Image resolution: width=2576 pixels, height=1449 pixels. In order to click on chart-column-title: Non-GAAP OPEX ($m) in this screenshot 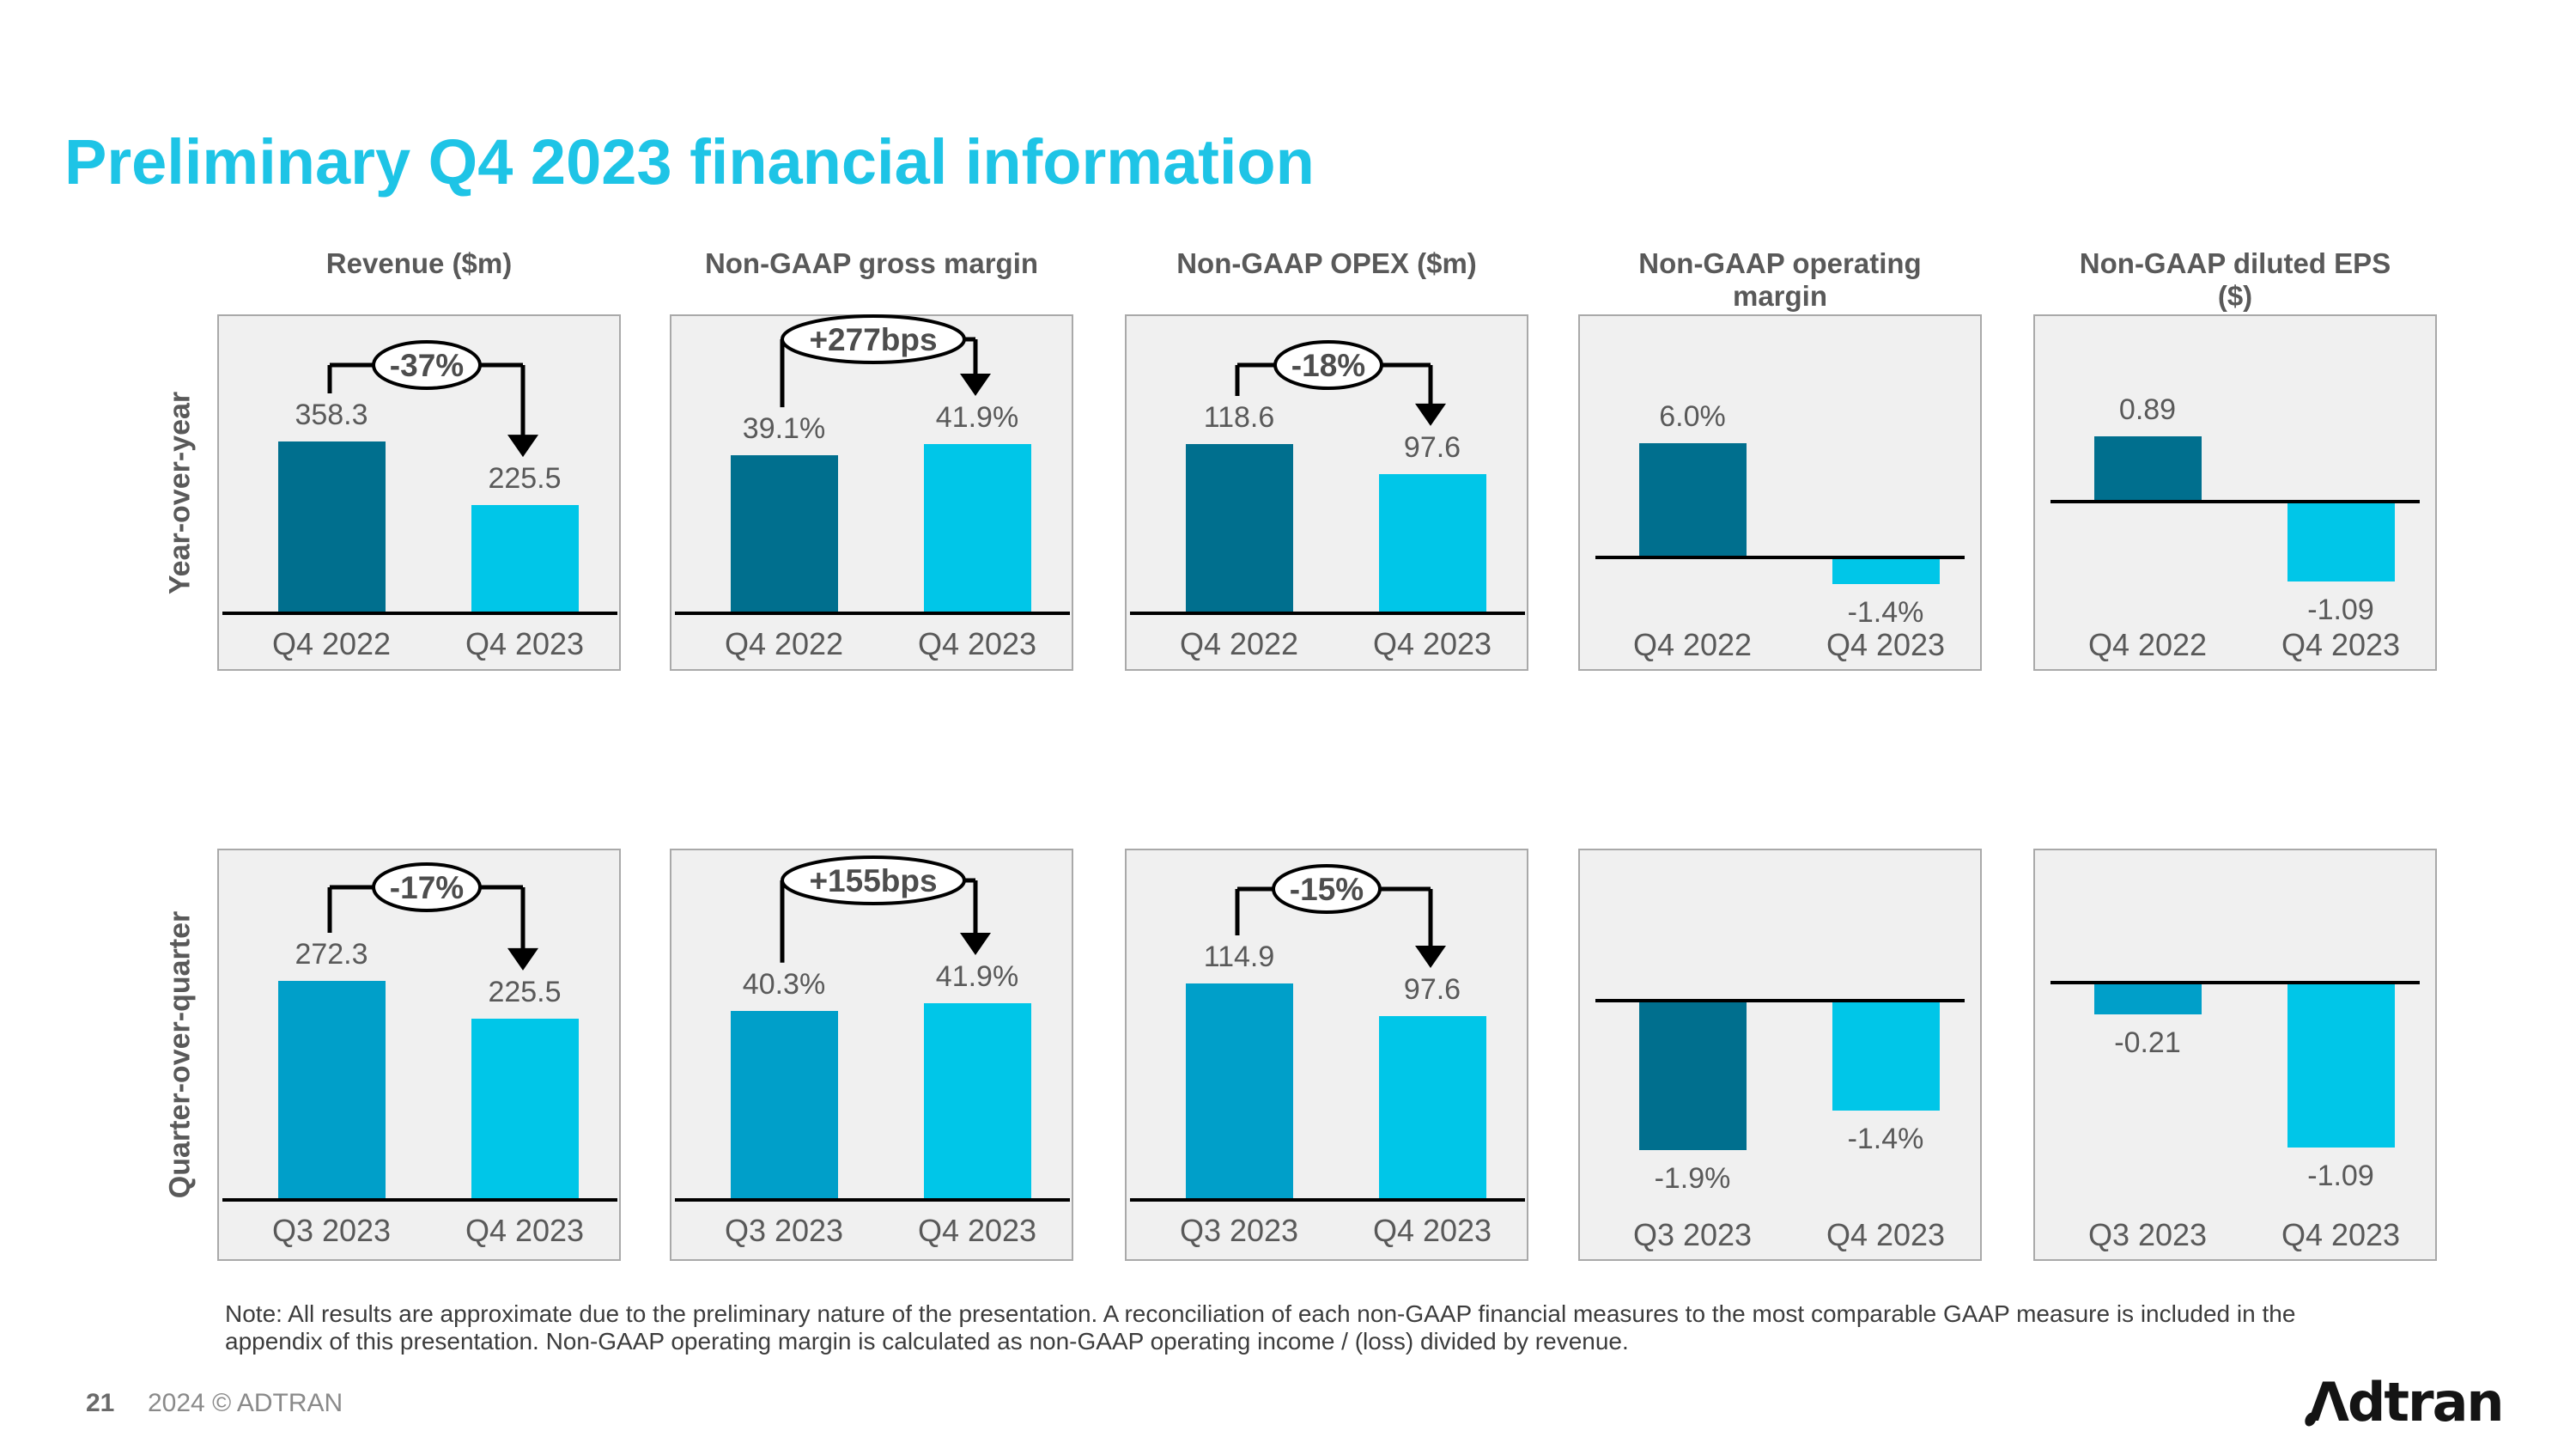, I will do `click(1327, 263)`.